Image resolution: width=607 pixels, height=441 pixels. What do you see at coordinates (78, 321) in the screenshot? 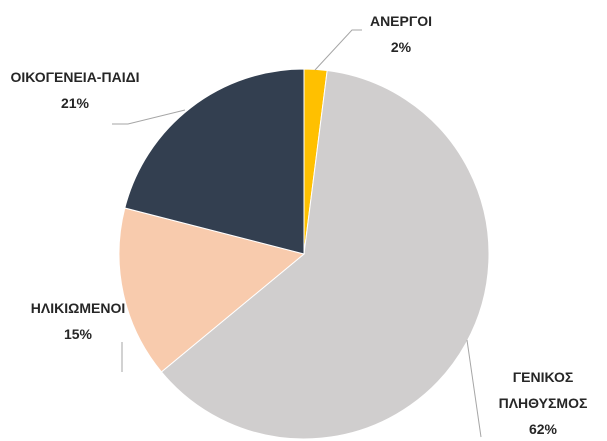
I see `data-label: ΗΛΙΚΙΩΜΕΝΟΙ 15%` at bounding box center [78, 321].